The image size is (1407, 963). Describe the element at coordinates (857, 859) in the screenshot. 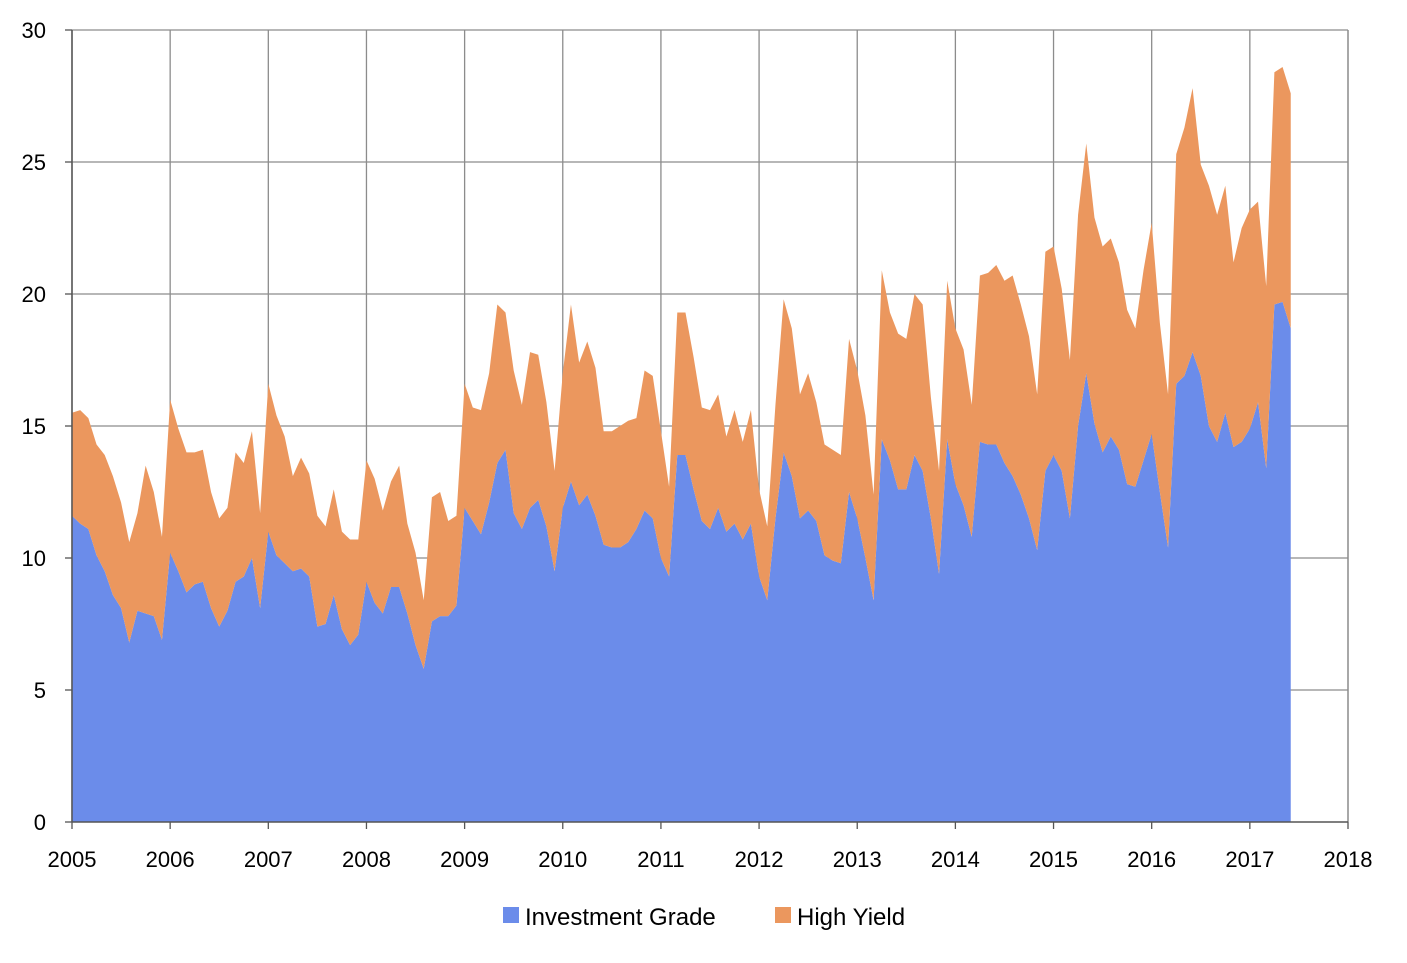

I see `x-tick-label: 2013` at that location.